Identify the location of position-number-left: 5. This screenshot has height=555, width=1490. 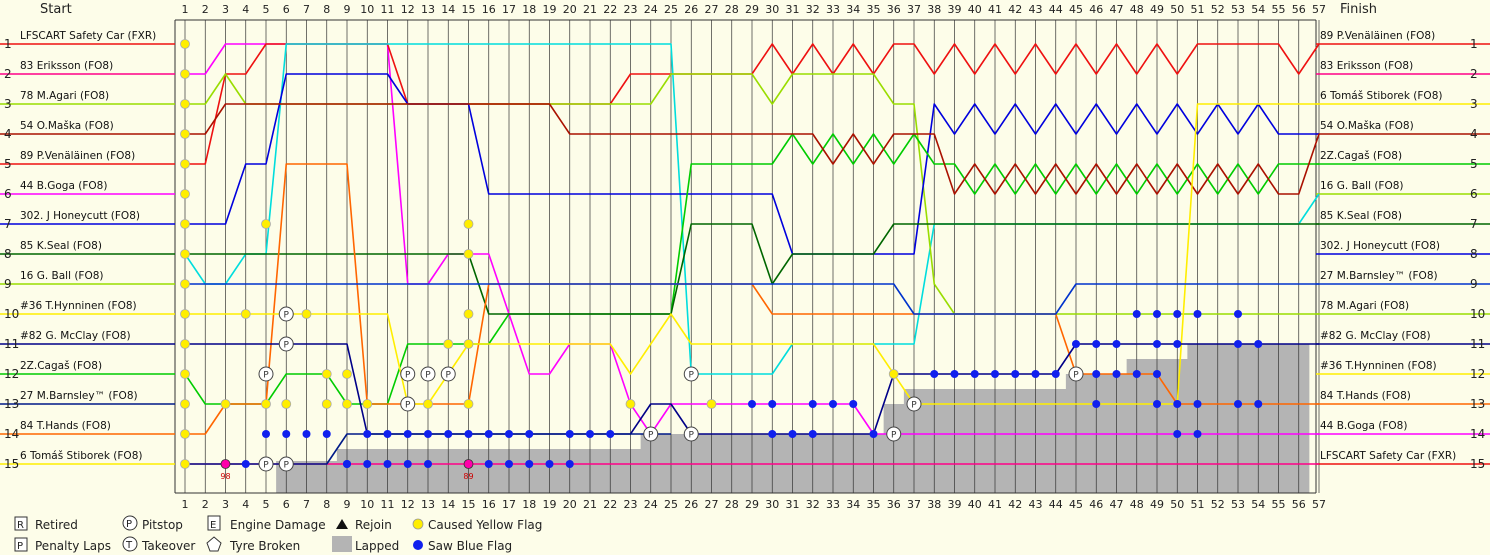
(8, 164).